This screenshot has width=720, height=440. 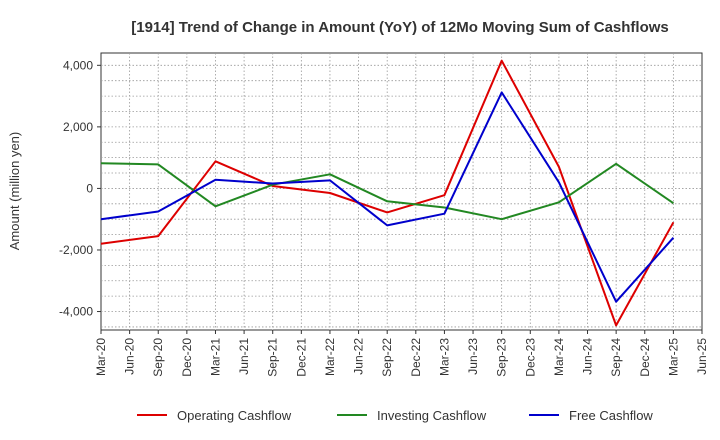 What do you see at coordinates (89, 188) in the screenshot?
I see `y-tick-label: 0` at bounding box center [89, 188].